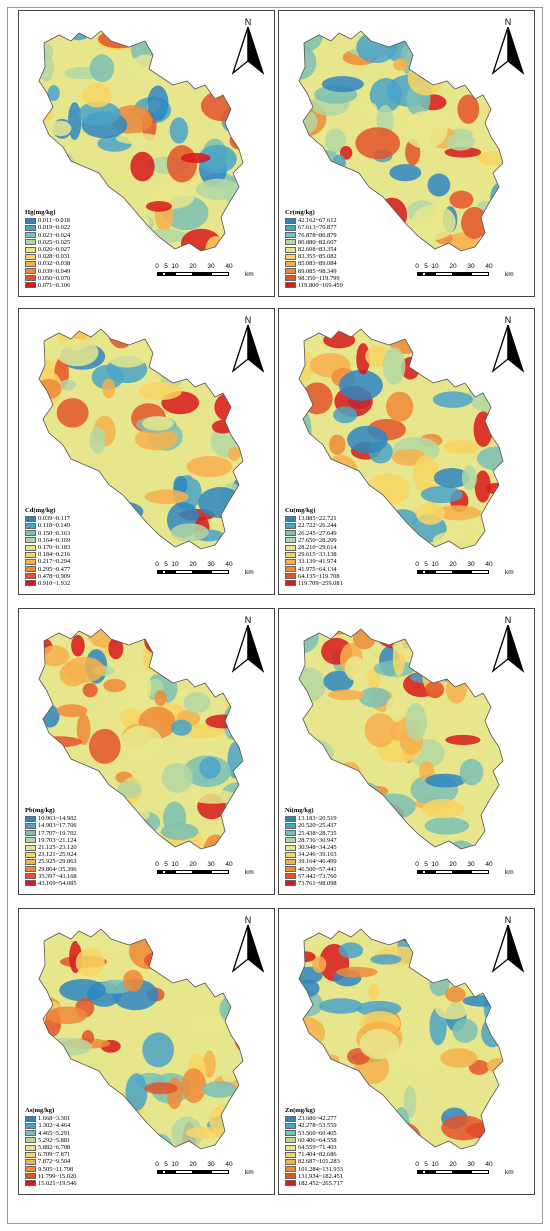 The height and width of the screenshot is (1231, 550). What do you see at coordinates (314, 1133) in the screenshot?
I see `legend-item: 53.560~60.405` at bounding box center [314, 1133].